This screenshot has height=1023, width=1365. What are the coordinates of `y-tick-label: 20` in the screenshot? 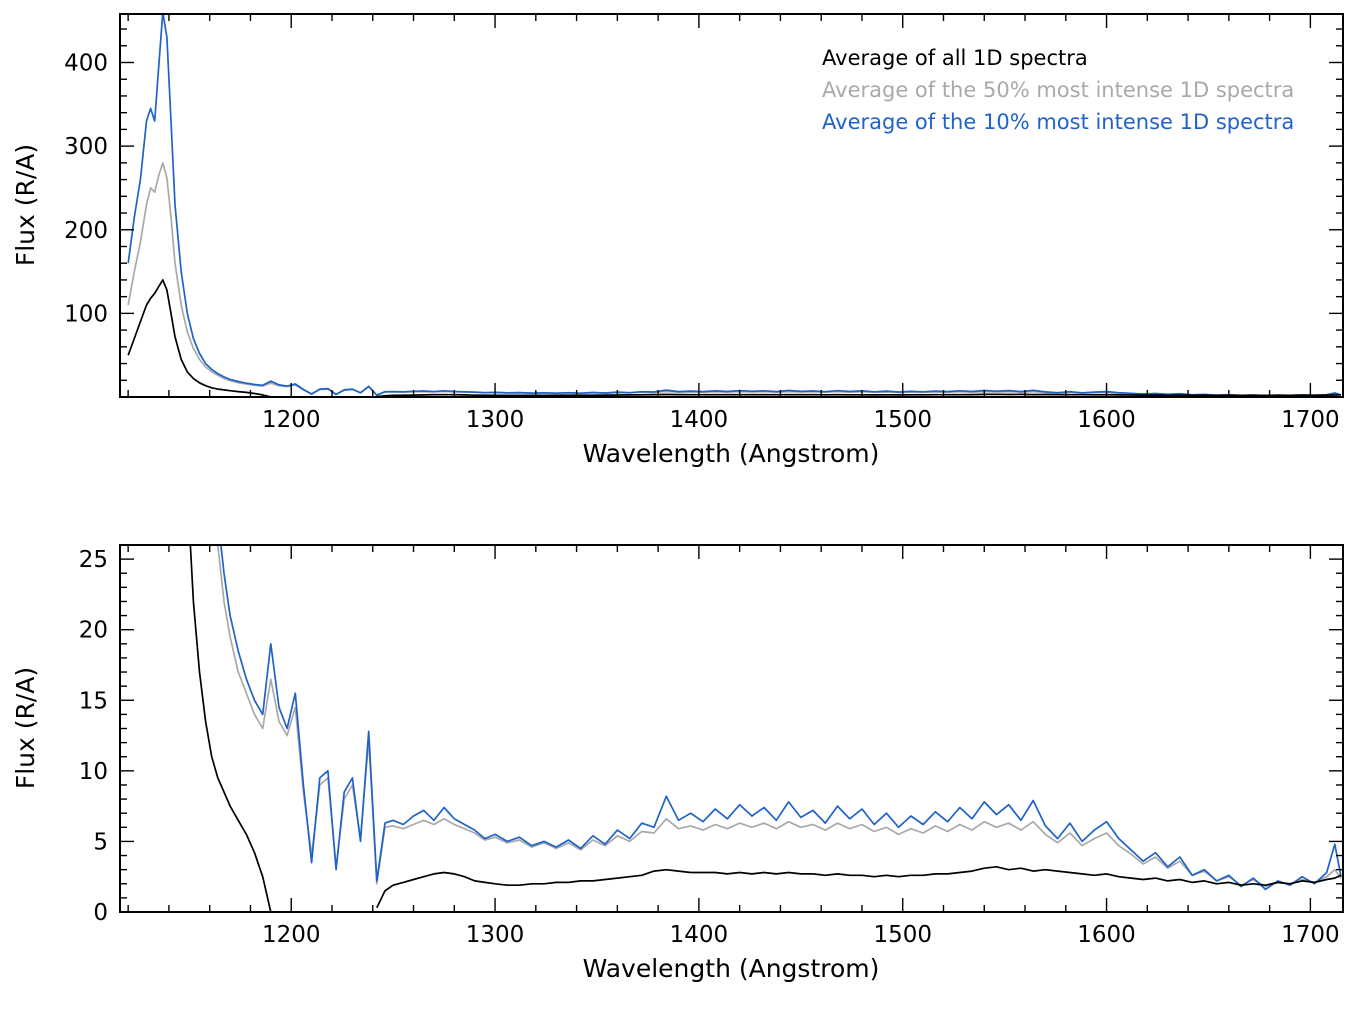 It's located at (93, 631).